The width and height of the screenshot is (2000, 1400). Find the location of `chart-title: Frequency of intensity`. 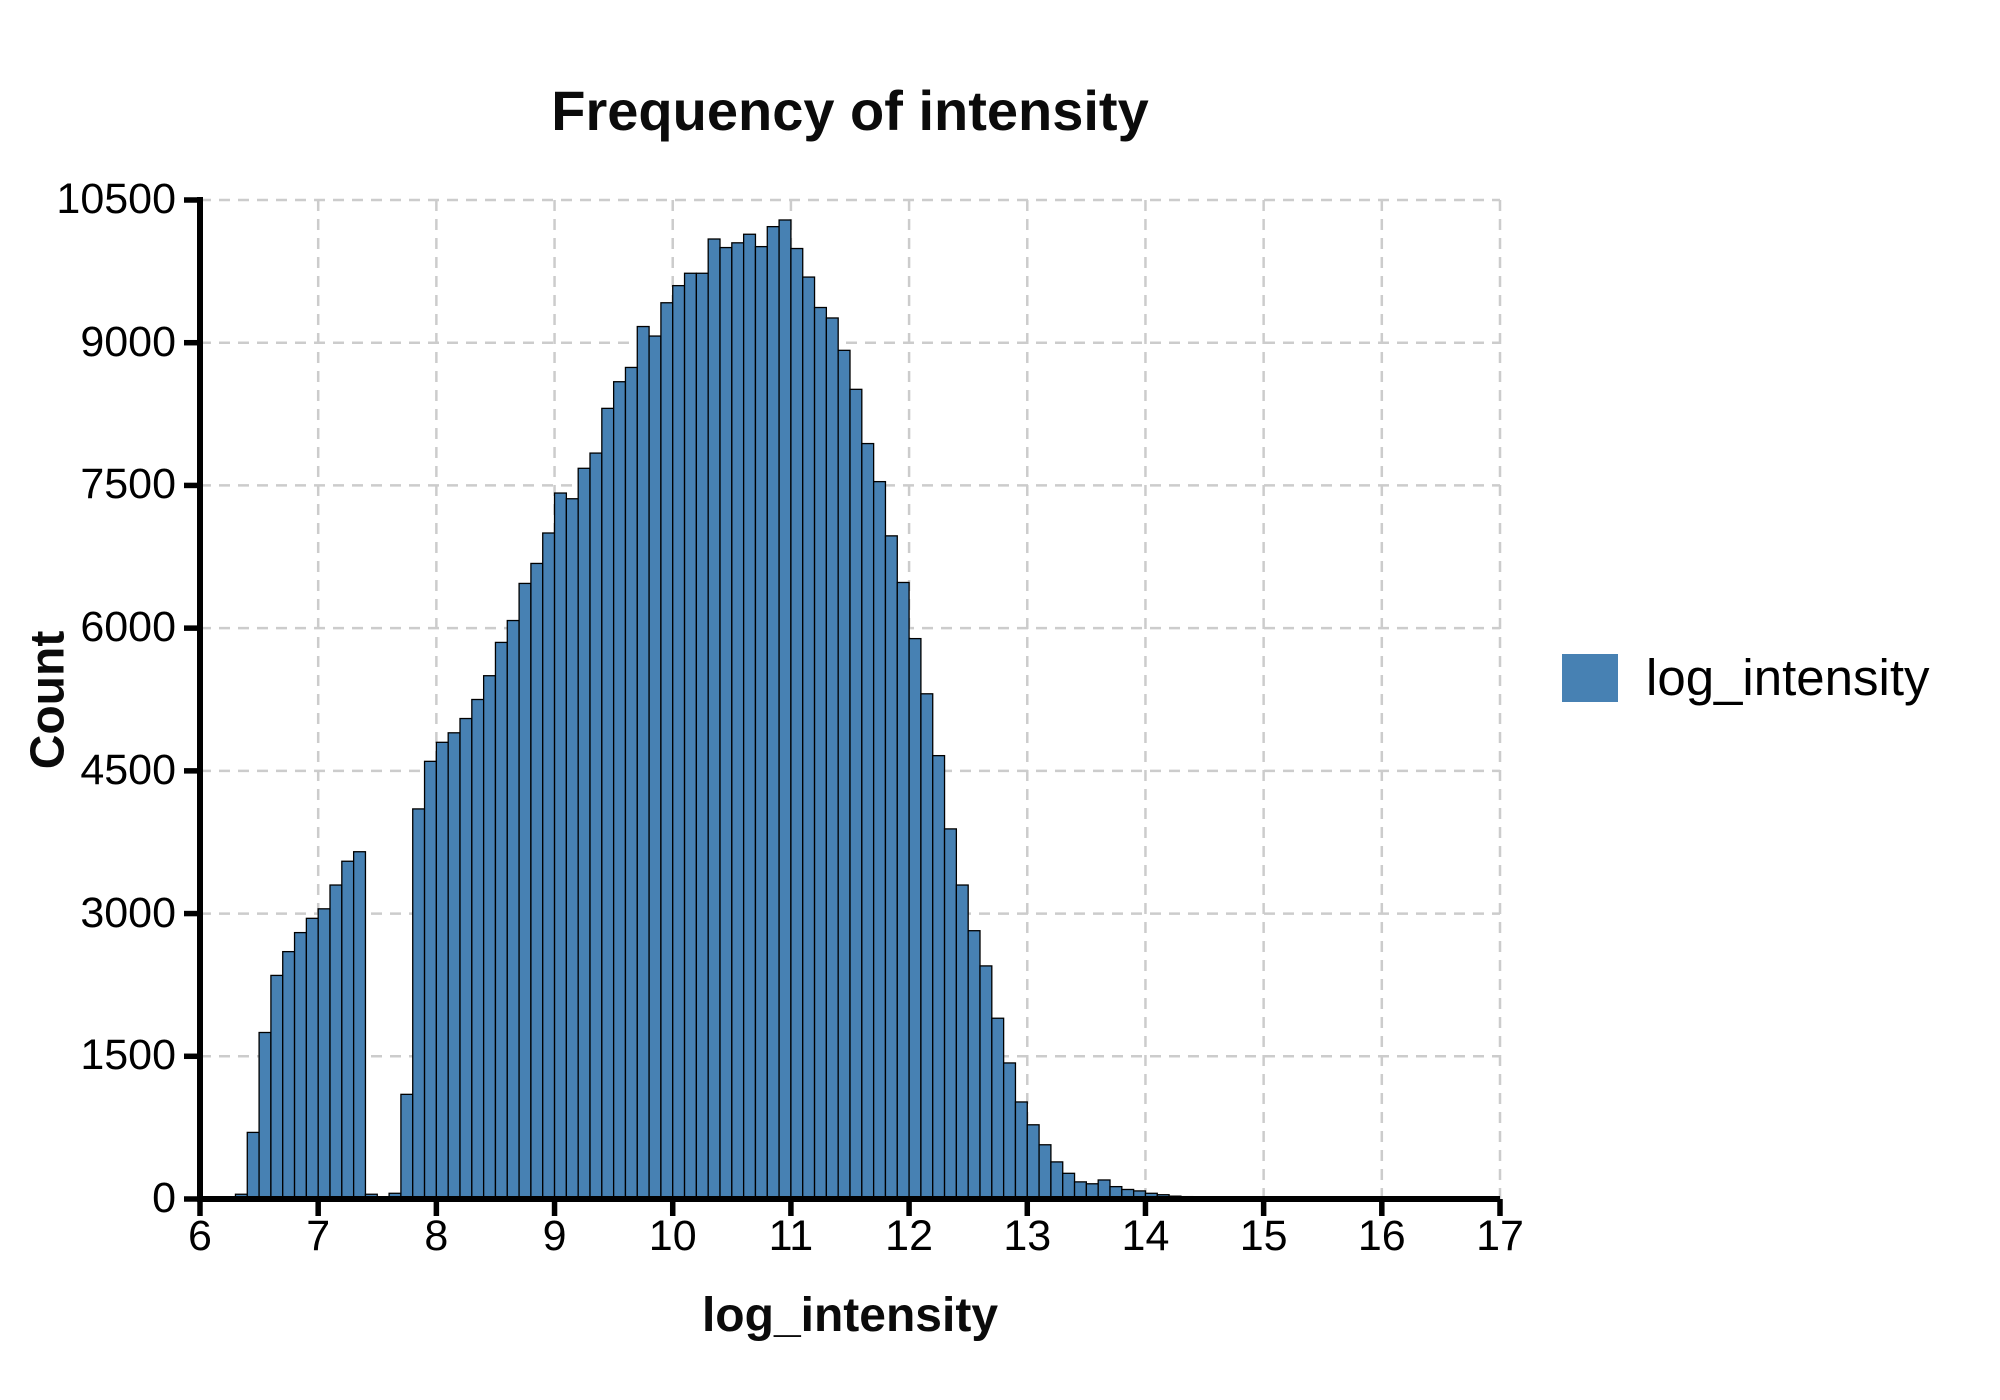

chart-title: Frequency of intensity is located at coordinates (850, 110).